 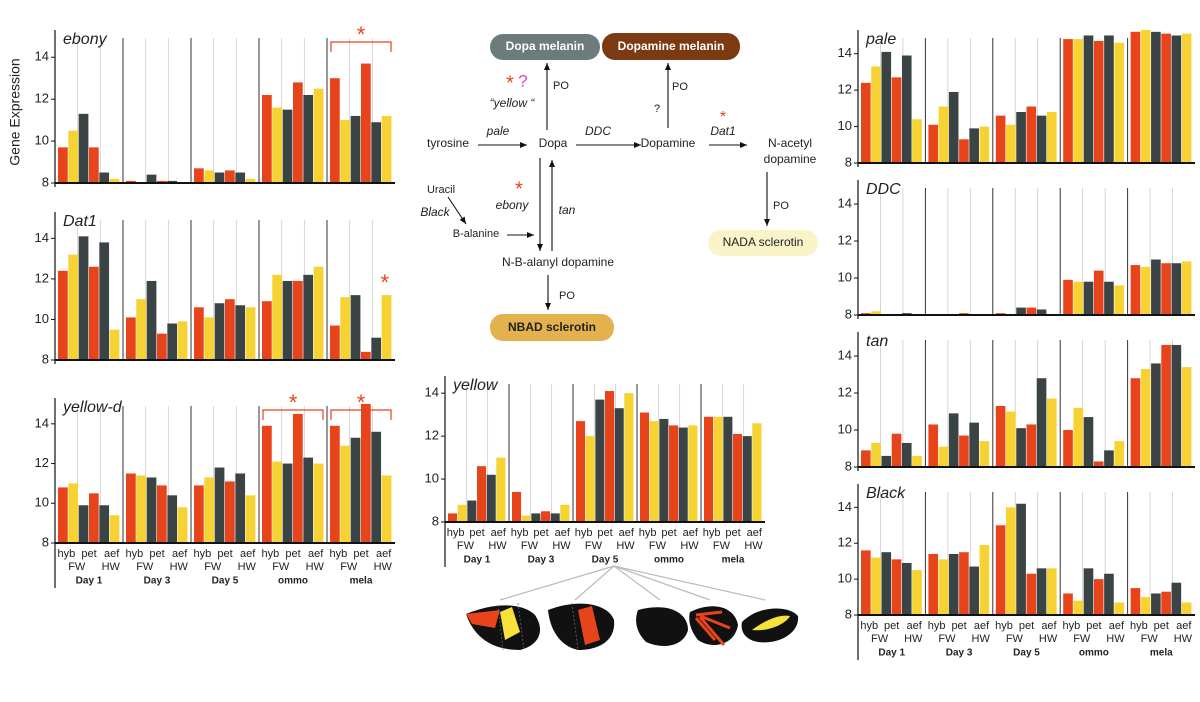 I want to click on panel-title: DDC, so click(x=883, y=189).